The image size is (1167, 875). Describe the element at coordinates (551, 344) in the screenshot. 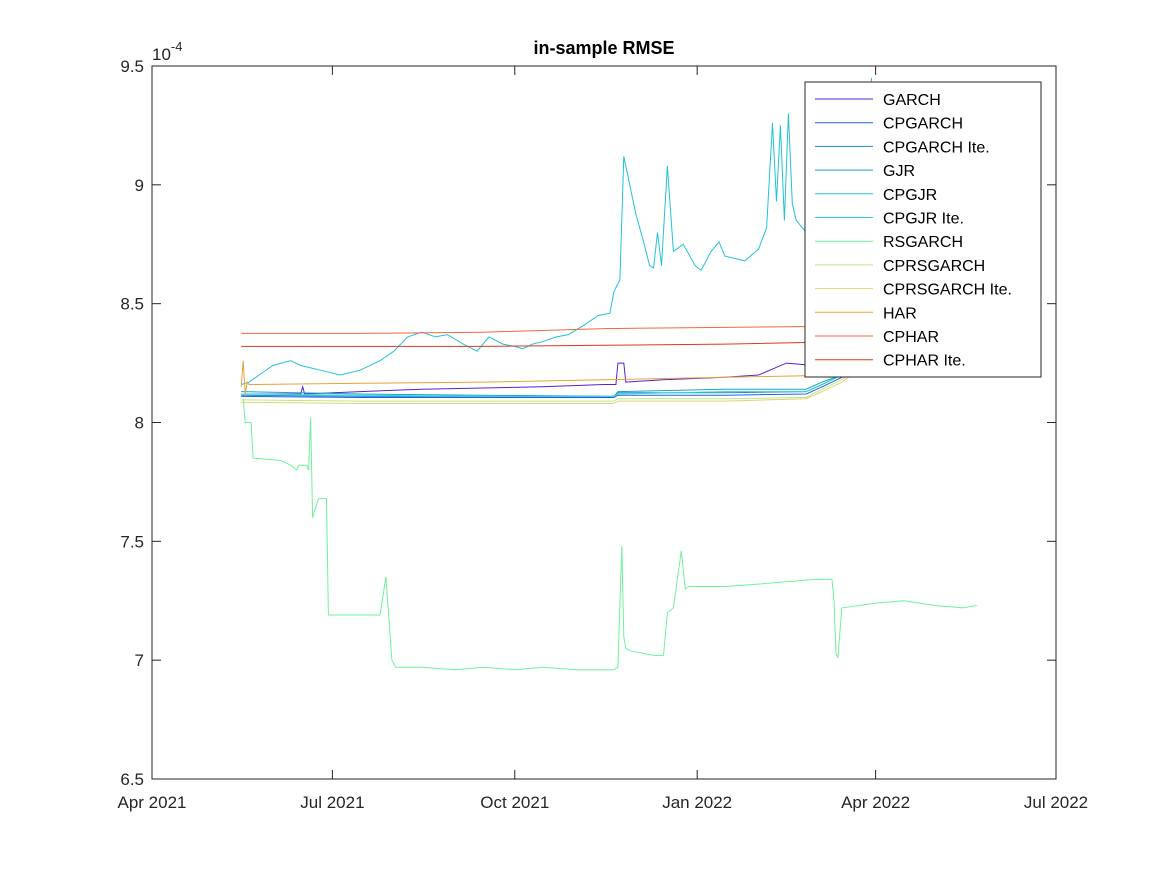

I see `series-line-cphar-ite-` at that location.